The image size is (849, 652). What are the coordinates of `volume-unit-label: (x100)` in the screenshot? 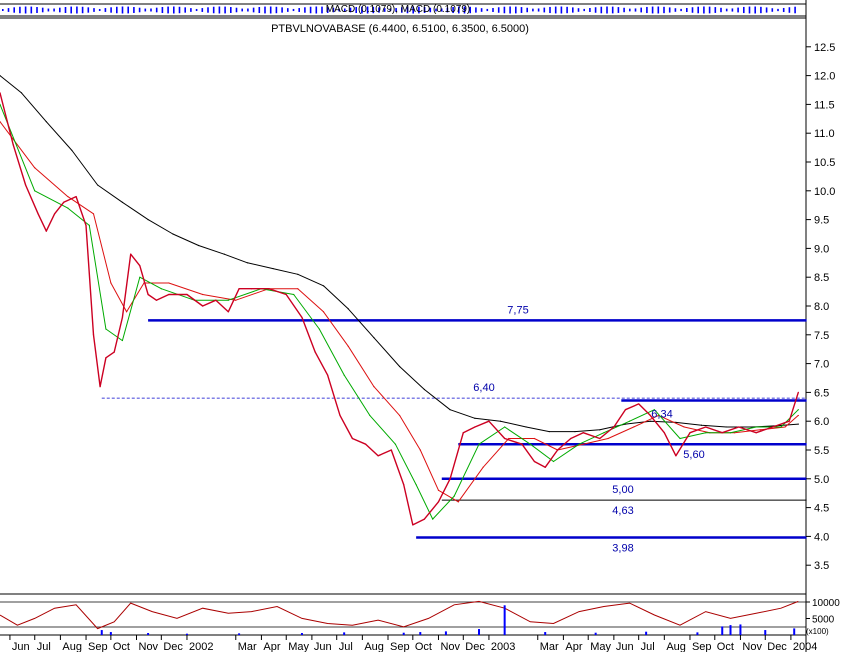 It's located at (817, 631).